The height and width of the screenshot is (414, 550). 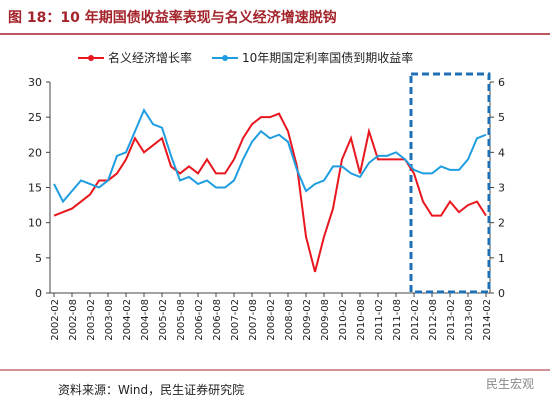 What do you see at coordinates (501, 188) in the screenshot?
I see `y2-tick-label: 3` at bounding box center [501, 188].